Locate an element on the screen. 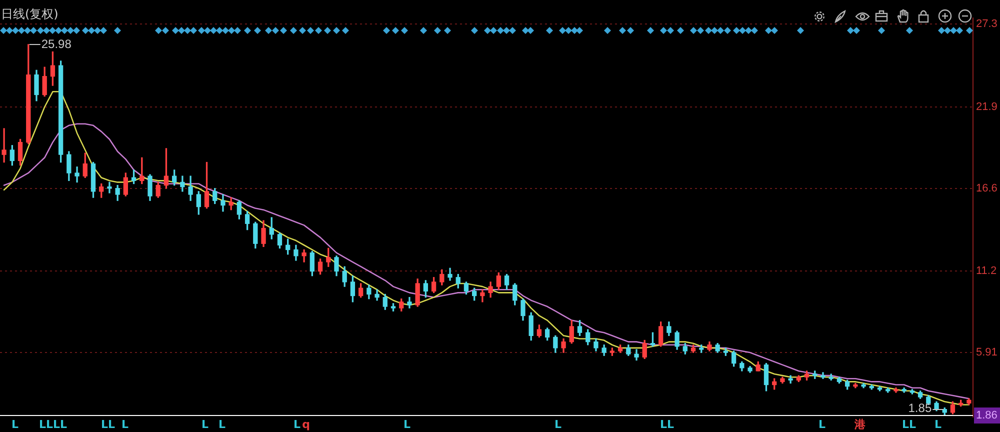  text: q is located at coordinates (306, 424).